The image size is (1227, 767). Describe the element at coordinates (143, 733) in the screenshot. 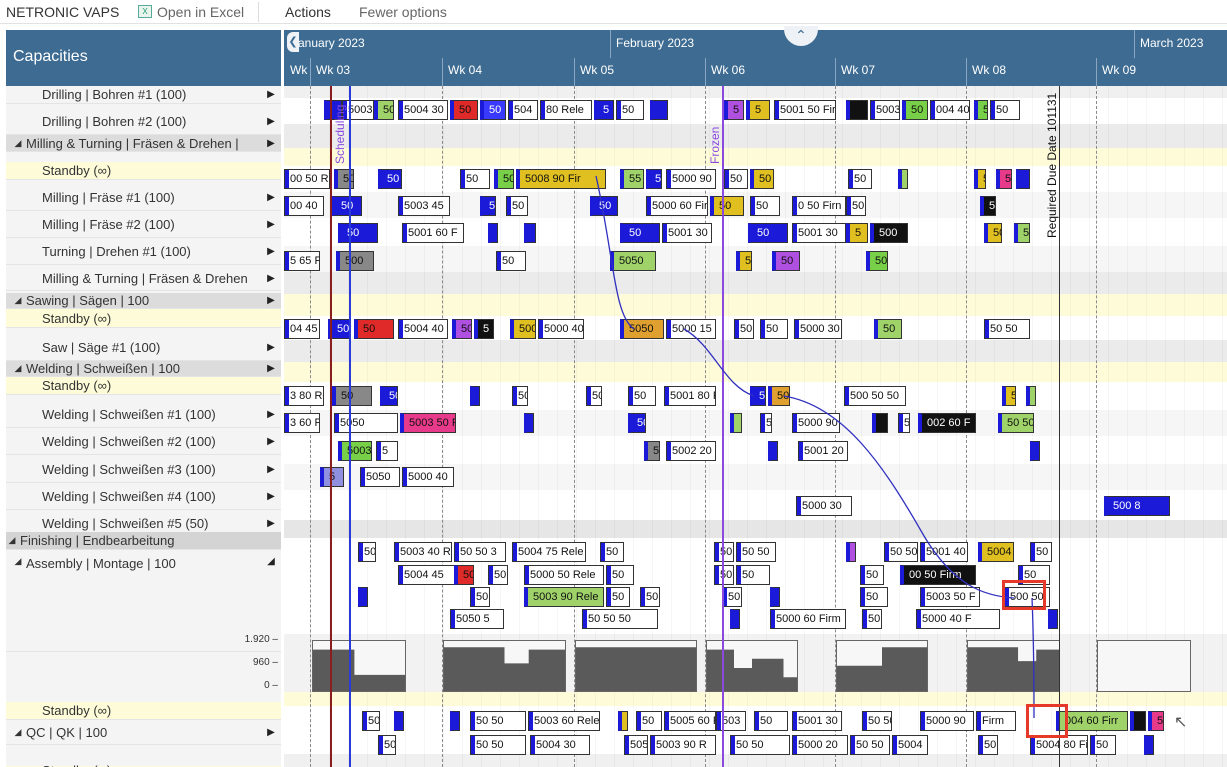

I see `capacity-row: ◢ QC | QK | 100 ▶` at that location.